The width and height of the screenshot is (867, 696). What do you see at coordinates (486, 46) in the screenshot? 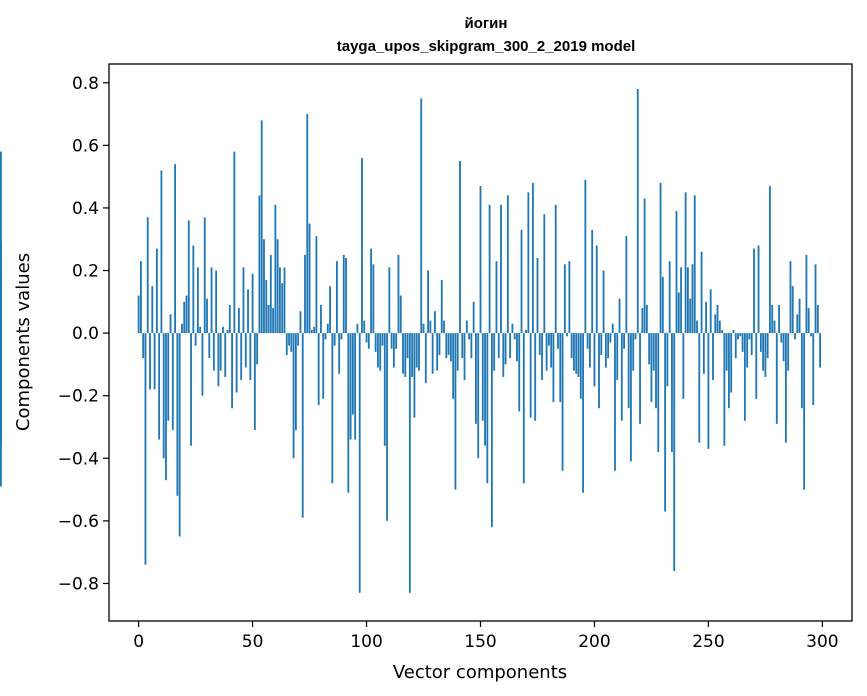
I see `chart-subtitle: tayga_upos_skipgram_300_2_2019 model` at bounding box center [486, 46].